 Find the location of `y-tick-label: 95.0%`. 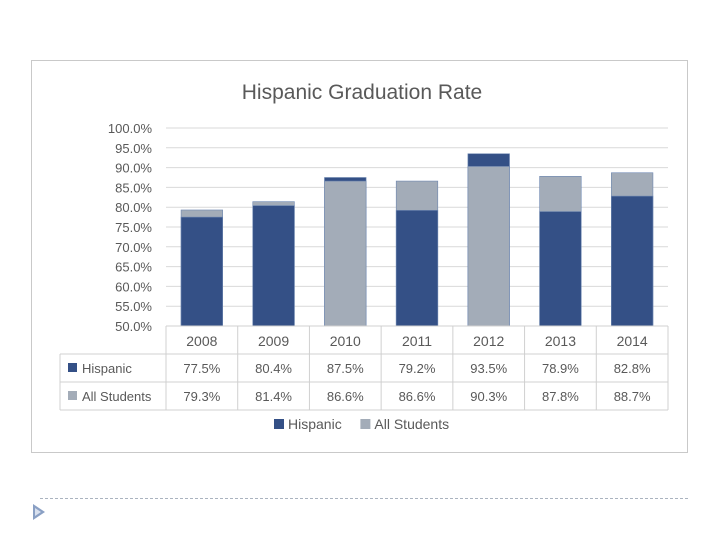

y-tick-label: 95.0% is located at coordinates (133, 148).